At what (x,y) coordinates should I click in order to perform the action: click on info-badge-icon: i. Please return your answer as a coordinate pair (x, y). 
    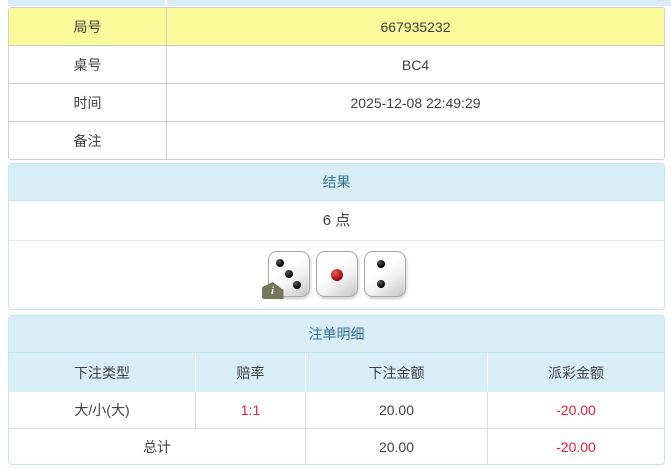
    Looking at the image, I should click on (272, 290).